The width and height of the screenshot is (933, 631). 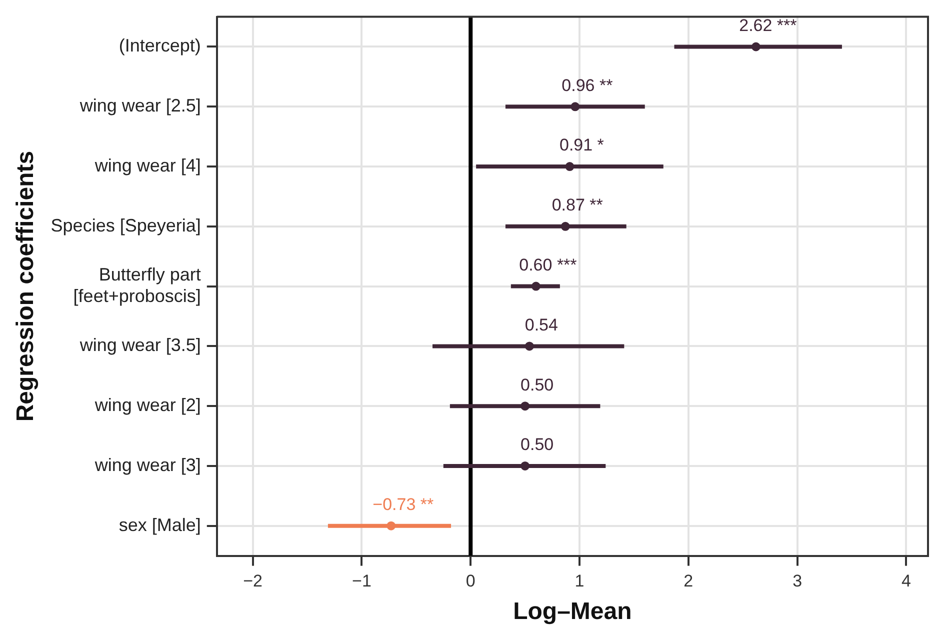 What do you see at coordinates (797, 581) in the screenshot?
I see `x-tick-label: 3` at bounding box center [797, 581].